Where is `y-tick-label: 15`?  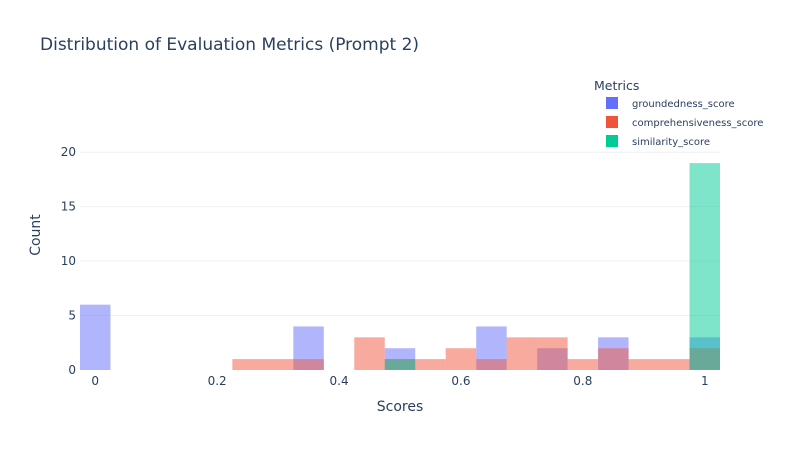
y-tick-label: 15 is located at coordinates (68, 207).